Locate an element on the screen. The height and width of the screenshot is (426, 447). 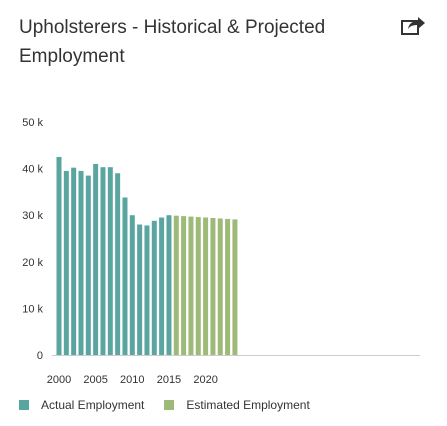
legend-item-estimated: Estimated Employment is located at coordinates (237, 405).